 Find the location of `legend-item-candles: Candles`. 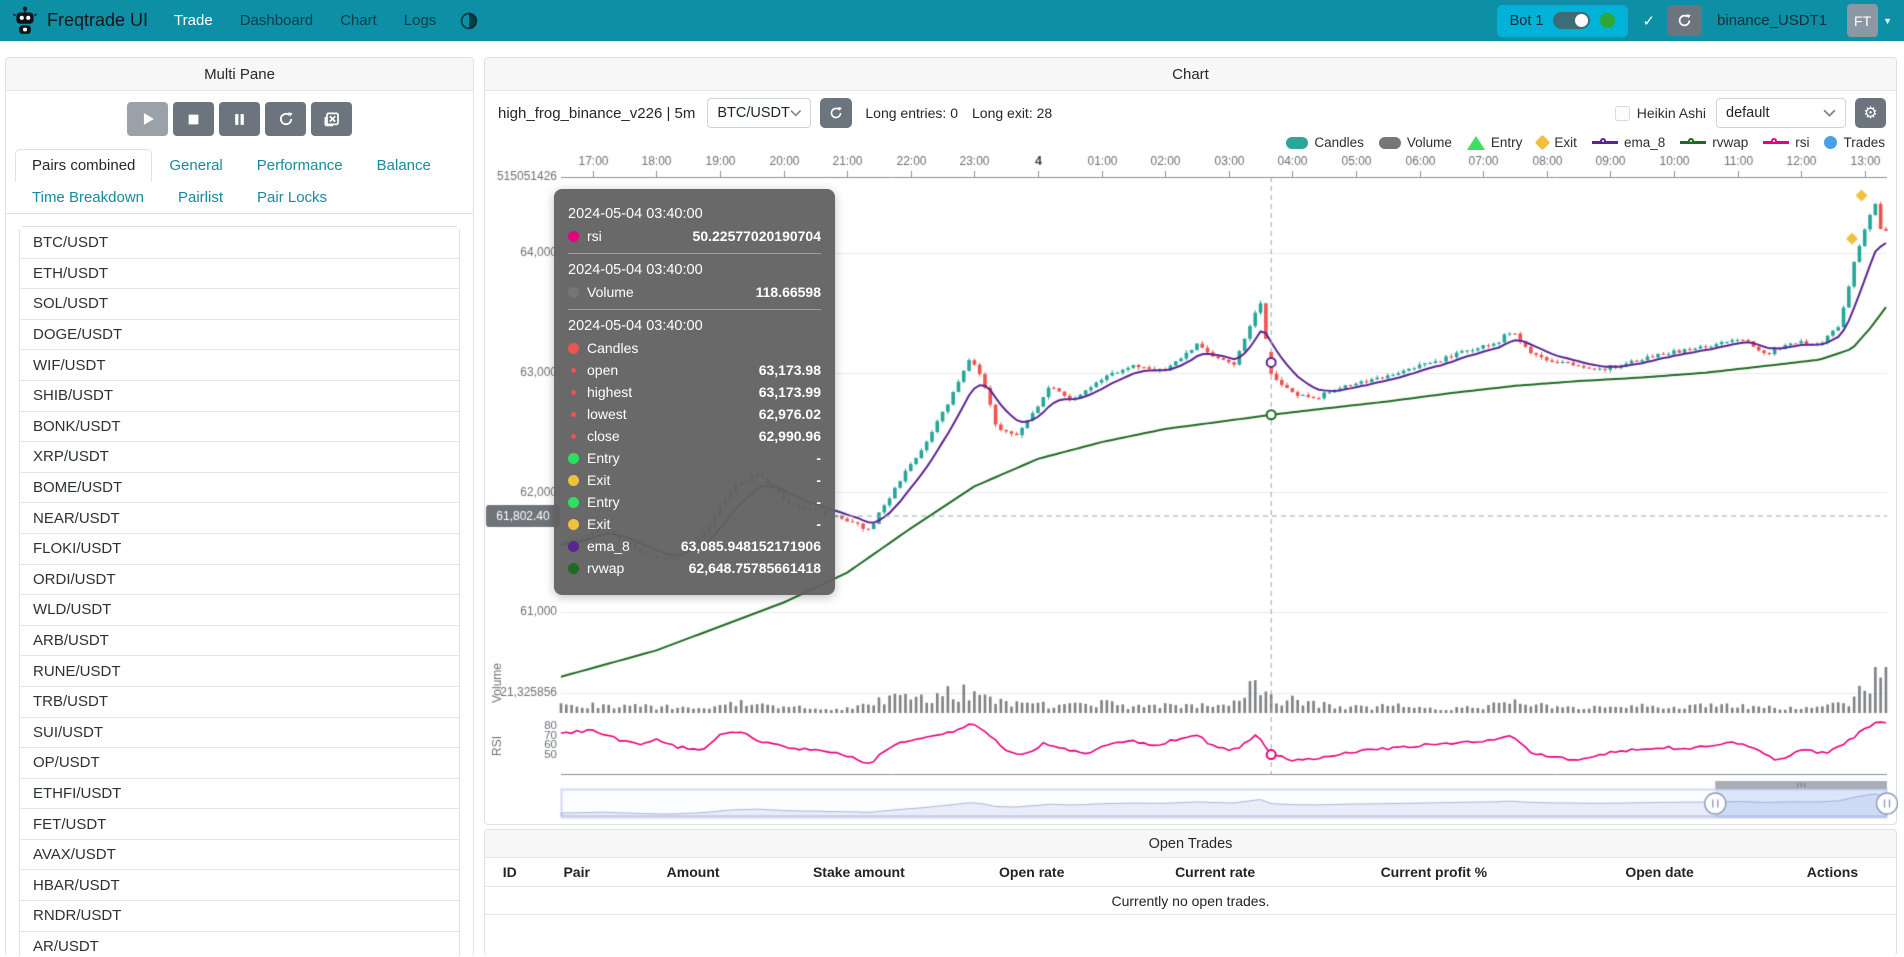

legend-item-candles: Candles is located at coordinates (1325, 142).